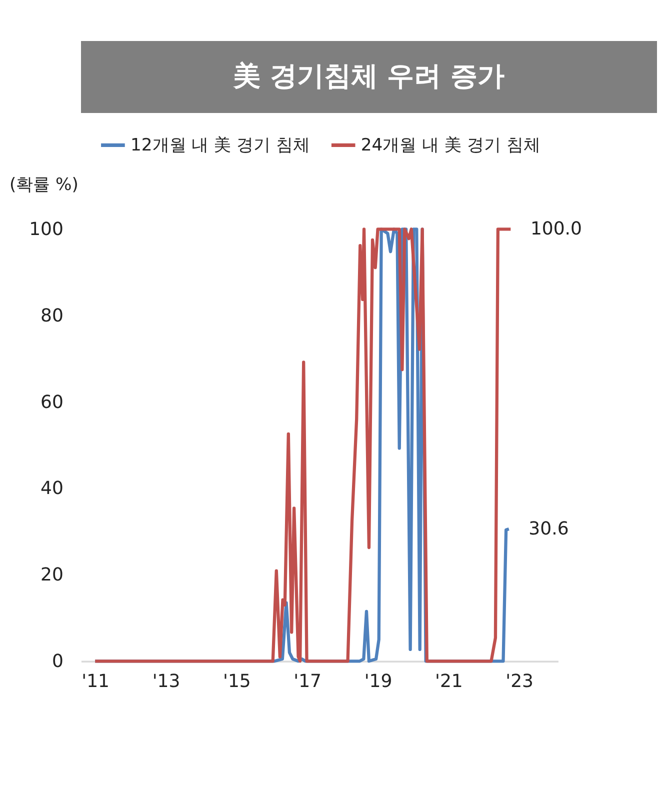 The width and height of the screenshot is (666, 786). I want to click on x-tick-label: '21, so click(448, 681).